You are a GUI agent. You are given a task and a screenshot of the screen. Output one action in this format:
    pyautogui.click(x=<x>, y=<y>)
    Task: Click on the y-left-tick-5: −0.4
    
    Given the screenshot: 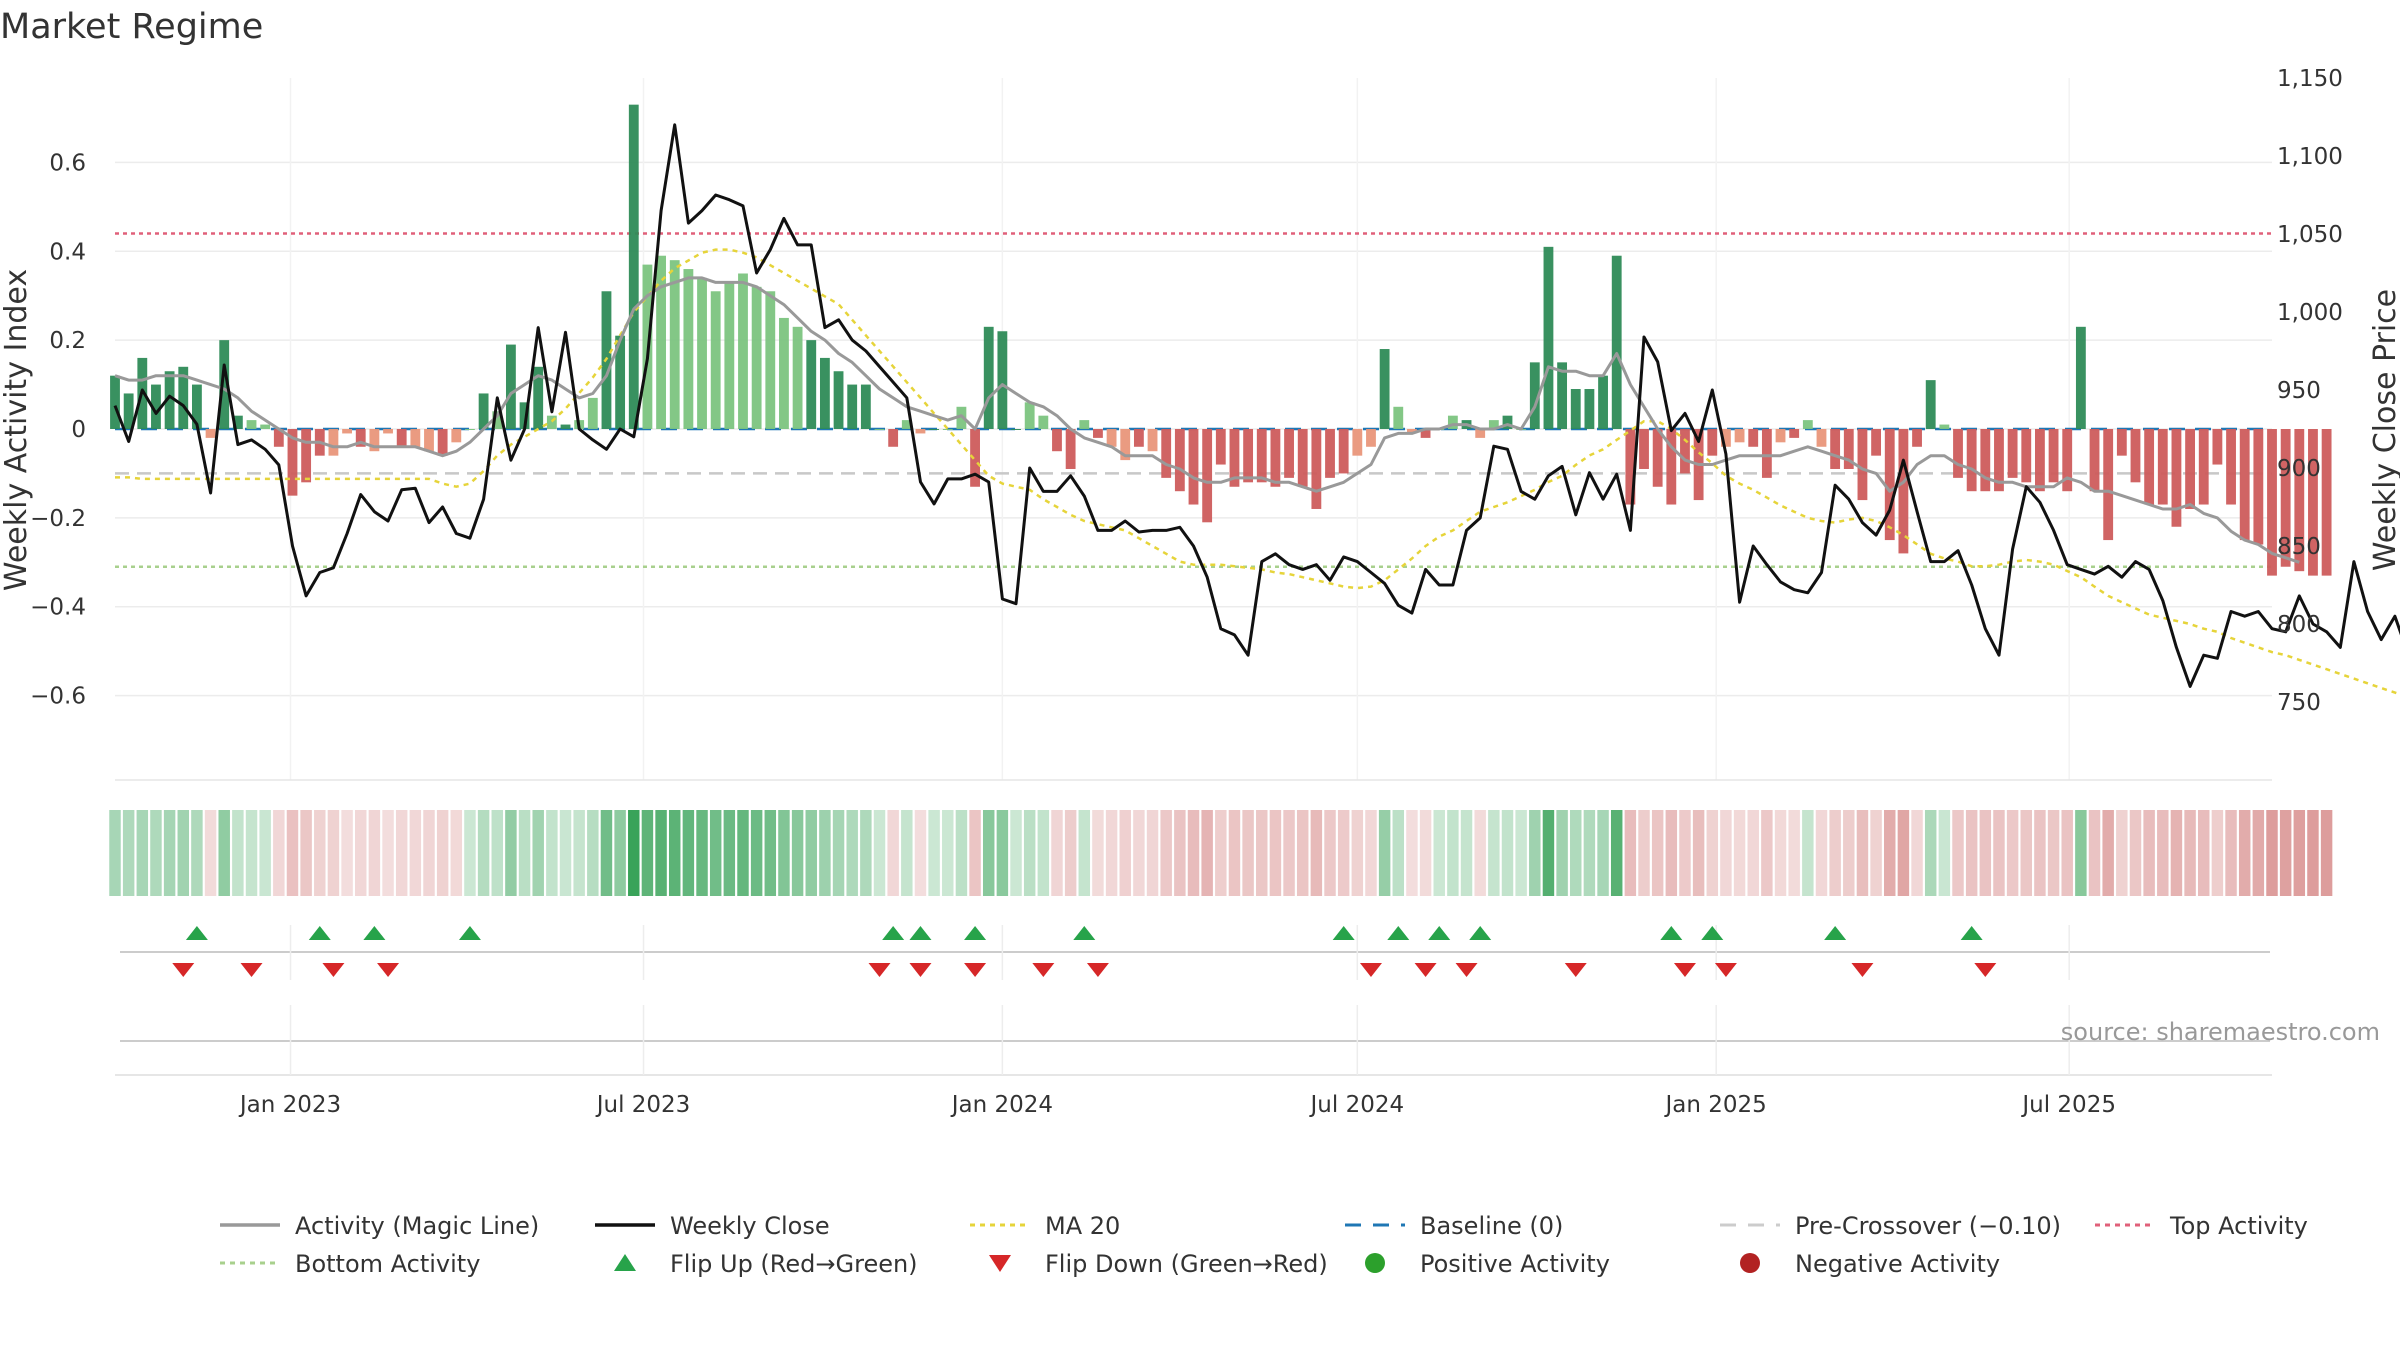 What is the action you would take?
    pyautogui.click(x=58, y=608)
    